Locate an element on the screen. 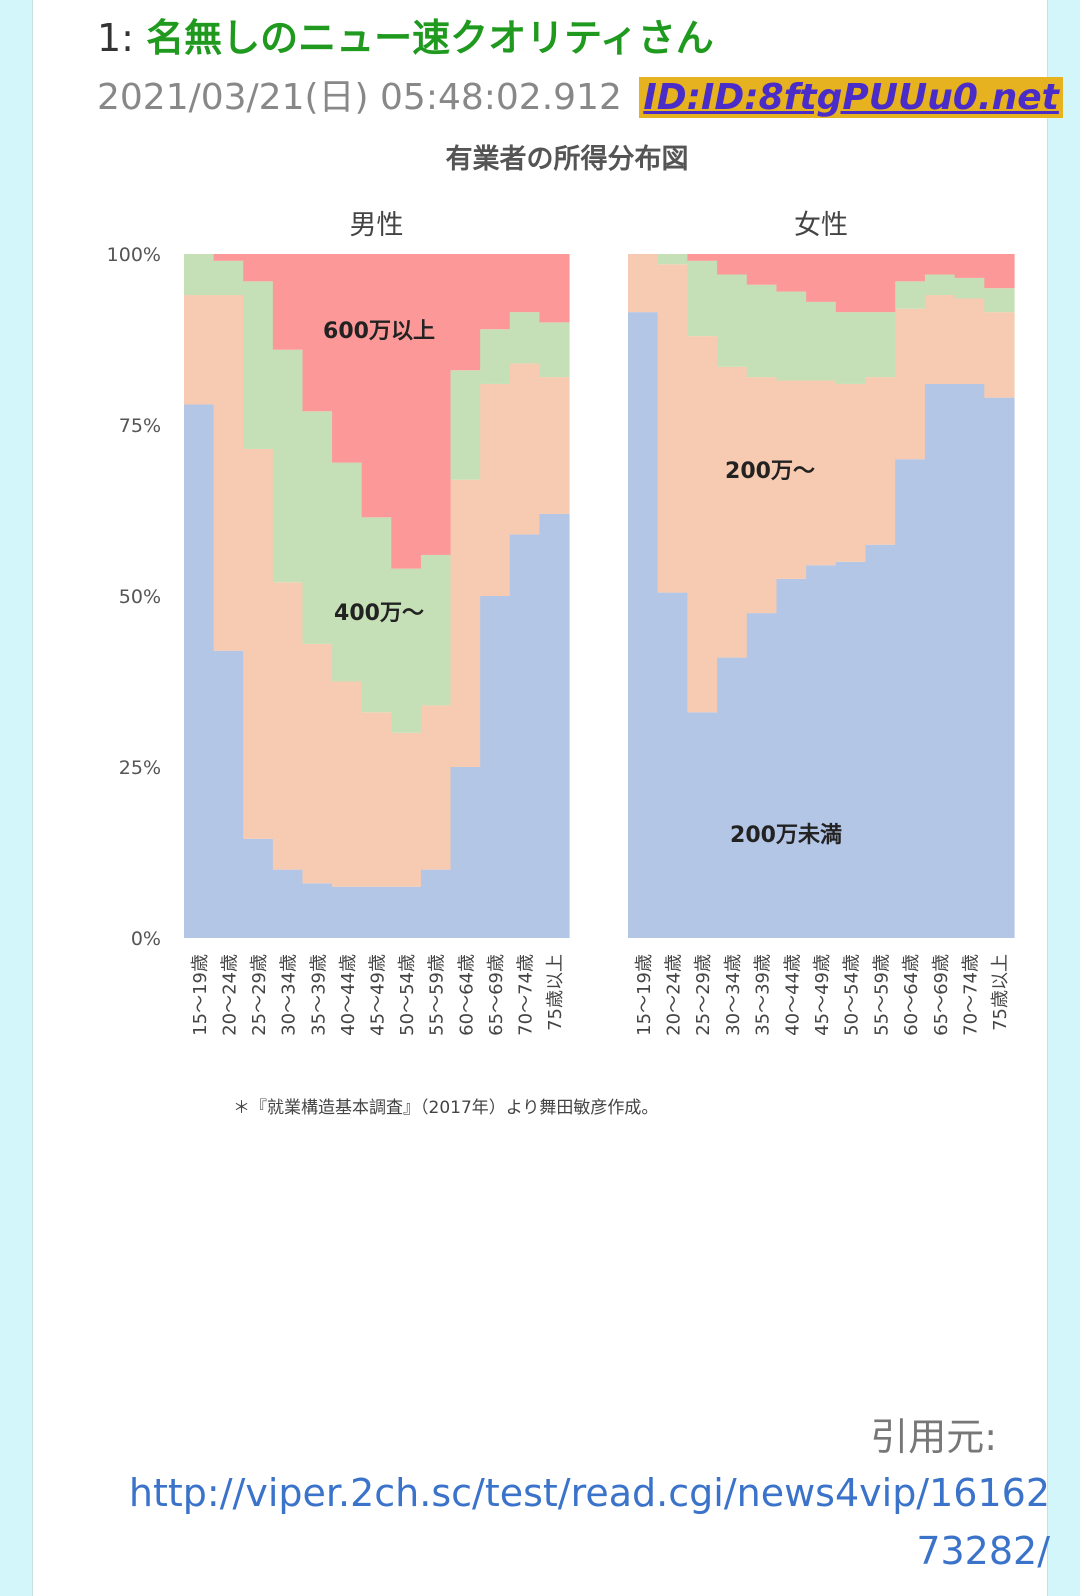  band-label: 200万未満 is located at coordinates (786, 835).